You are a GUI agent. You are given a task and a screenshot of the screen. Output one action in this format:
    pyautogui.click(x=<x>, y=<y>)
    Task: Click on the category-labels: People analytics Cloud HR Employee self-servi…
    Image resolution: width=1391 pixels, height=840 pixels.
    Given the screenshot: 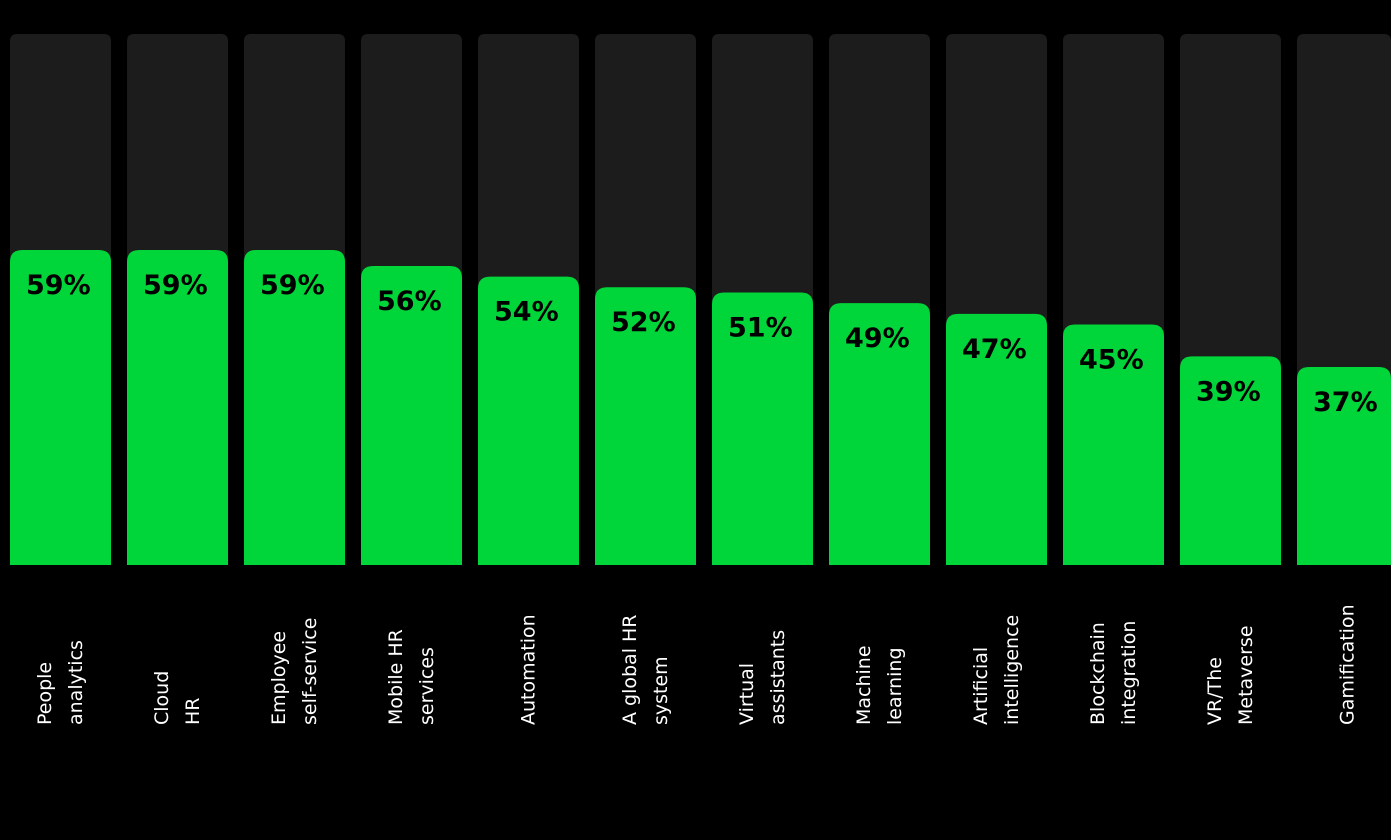 What is the action you would take?
    pyautogui.click(x=696, y=664)
    